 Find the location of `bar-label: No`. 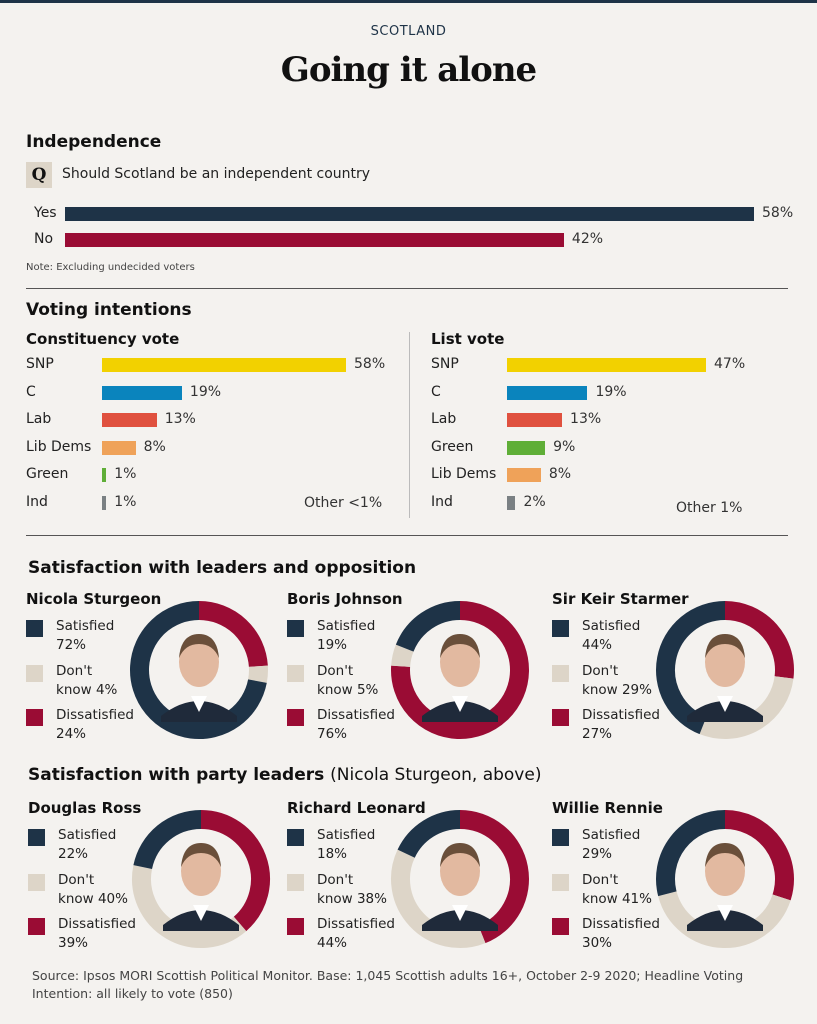

bar-label: No is located at coordinates (44, 239).